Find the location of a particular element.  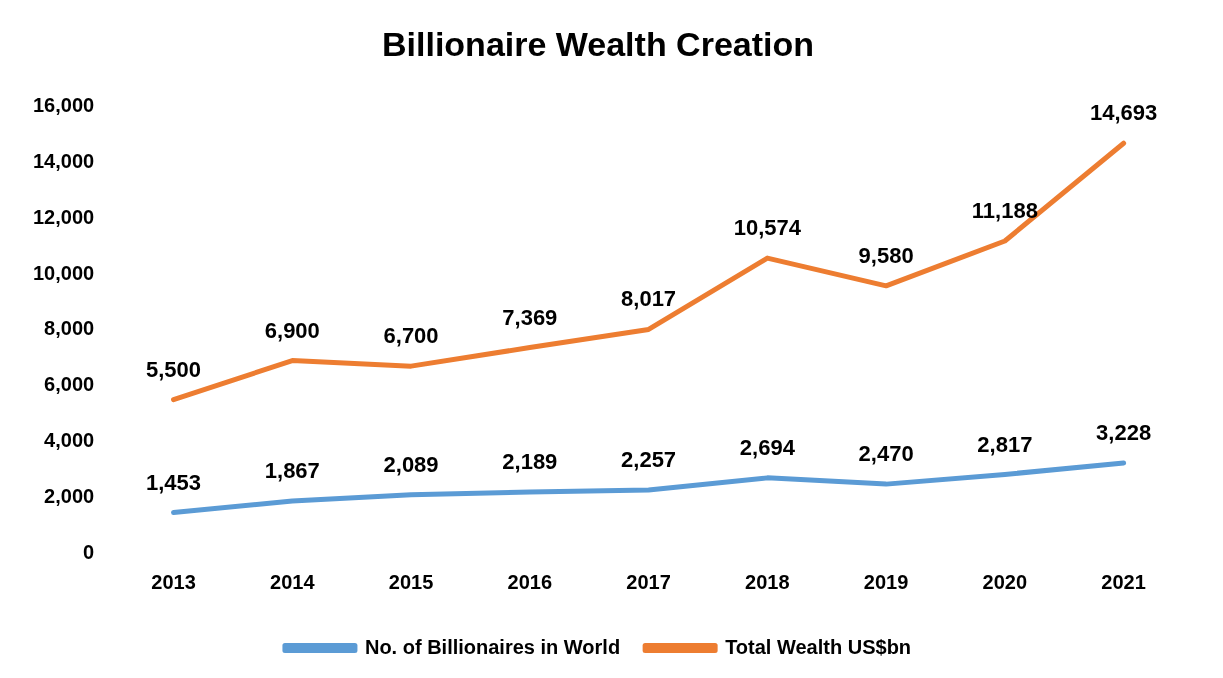

data-label: 6,700 is located at coordinates (411, 336).